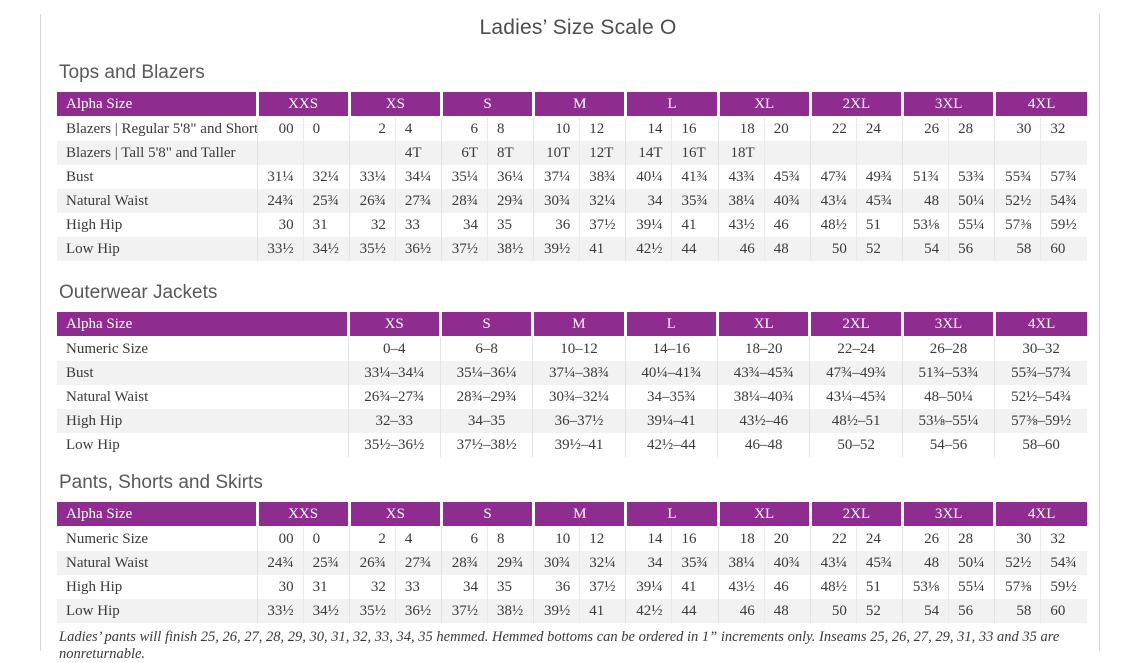 The image size is (1140, 663). What do you see at coordinates (394, 373) in the screenshot?
I see `size-cell: 33¼–34¼` at bounding box center [394, 373].